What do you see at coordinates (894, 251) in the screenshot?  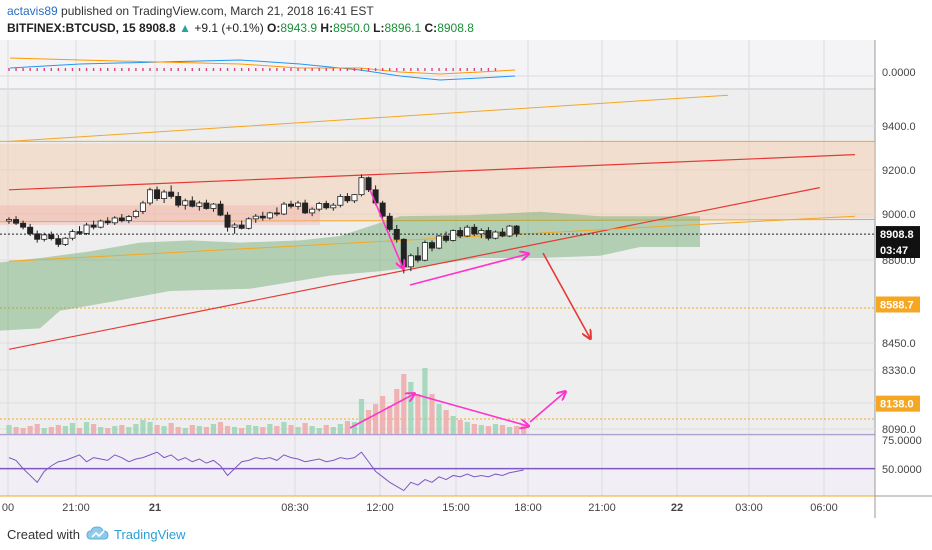 I see `price-label-text: 03:47` at bounding box center [894, 251].